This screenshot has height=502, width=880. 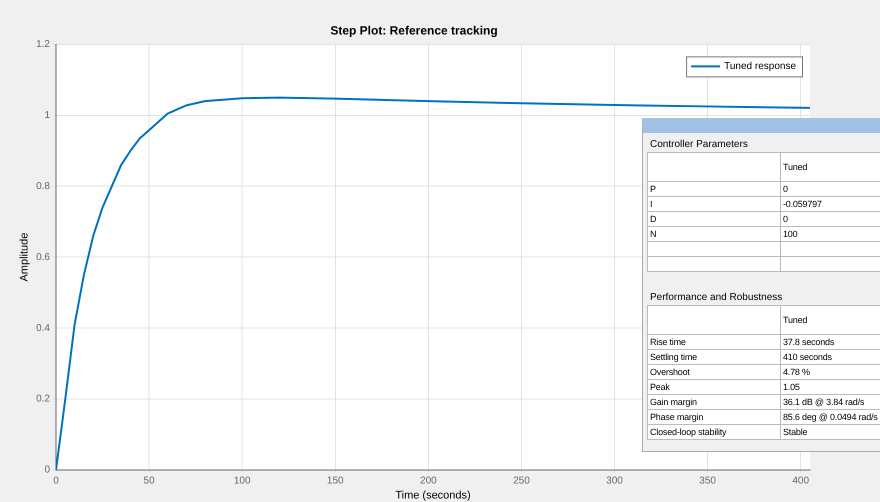 What do you see at coordinates (714, 219) in the screenshot?
I see `annotation: D` at bounding box center [714, 219].